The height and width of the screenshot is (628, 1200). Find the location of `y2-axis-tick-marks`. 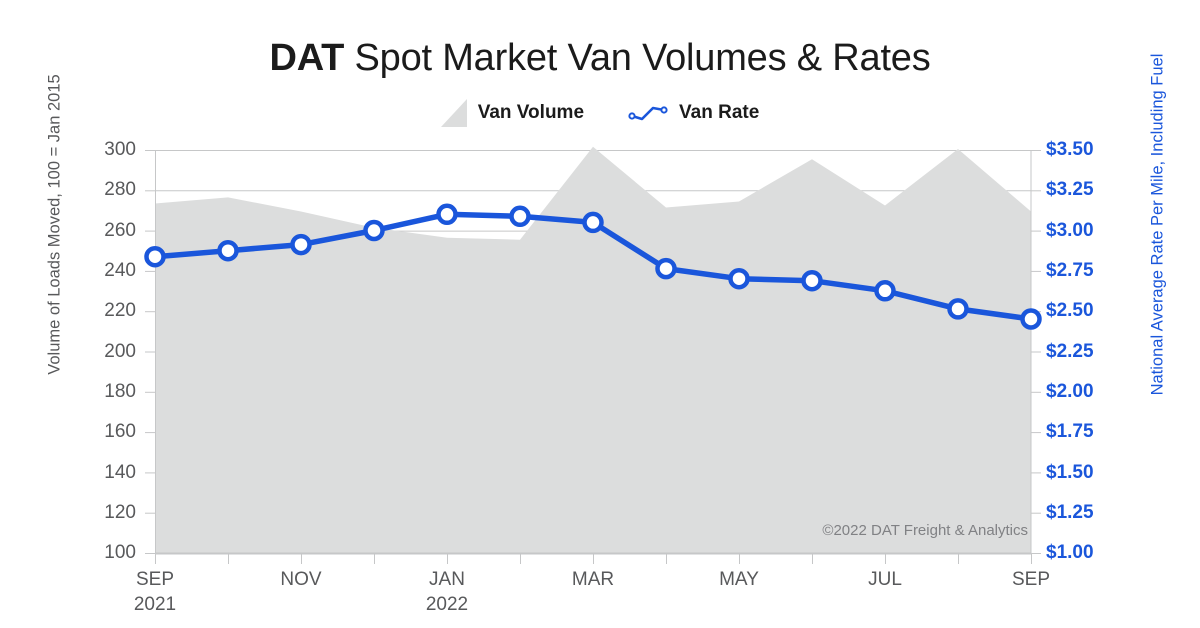

y2-axis-tick-marks is located at coordinates (1036, 352).